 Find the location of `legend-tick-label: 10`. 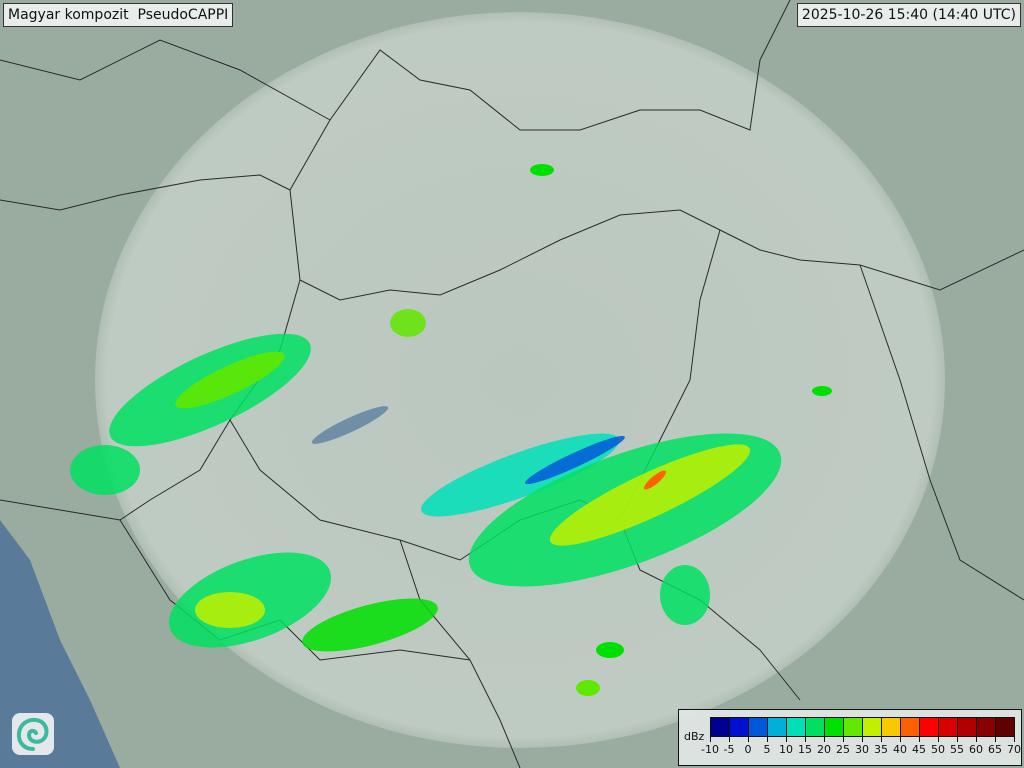

legend-tick-label: 10 is located at coordinates (786, 749).